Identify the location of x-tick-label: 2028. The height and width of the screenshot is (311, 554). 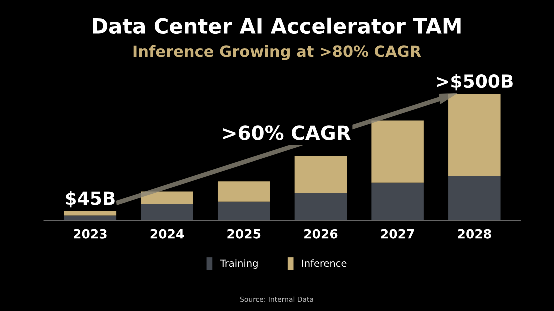
(475, 234).